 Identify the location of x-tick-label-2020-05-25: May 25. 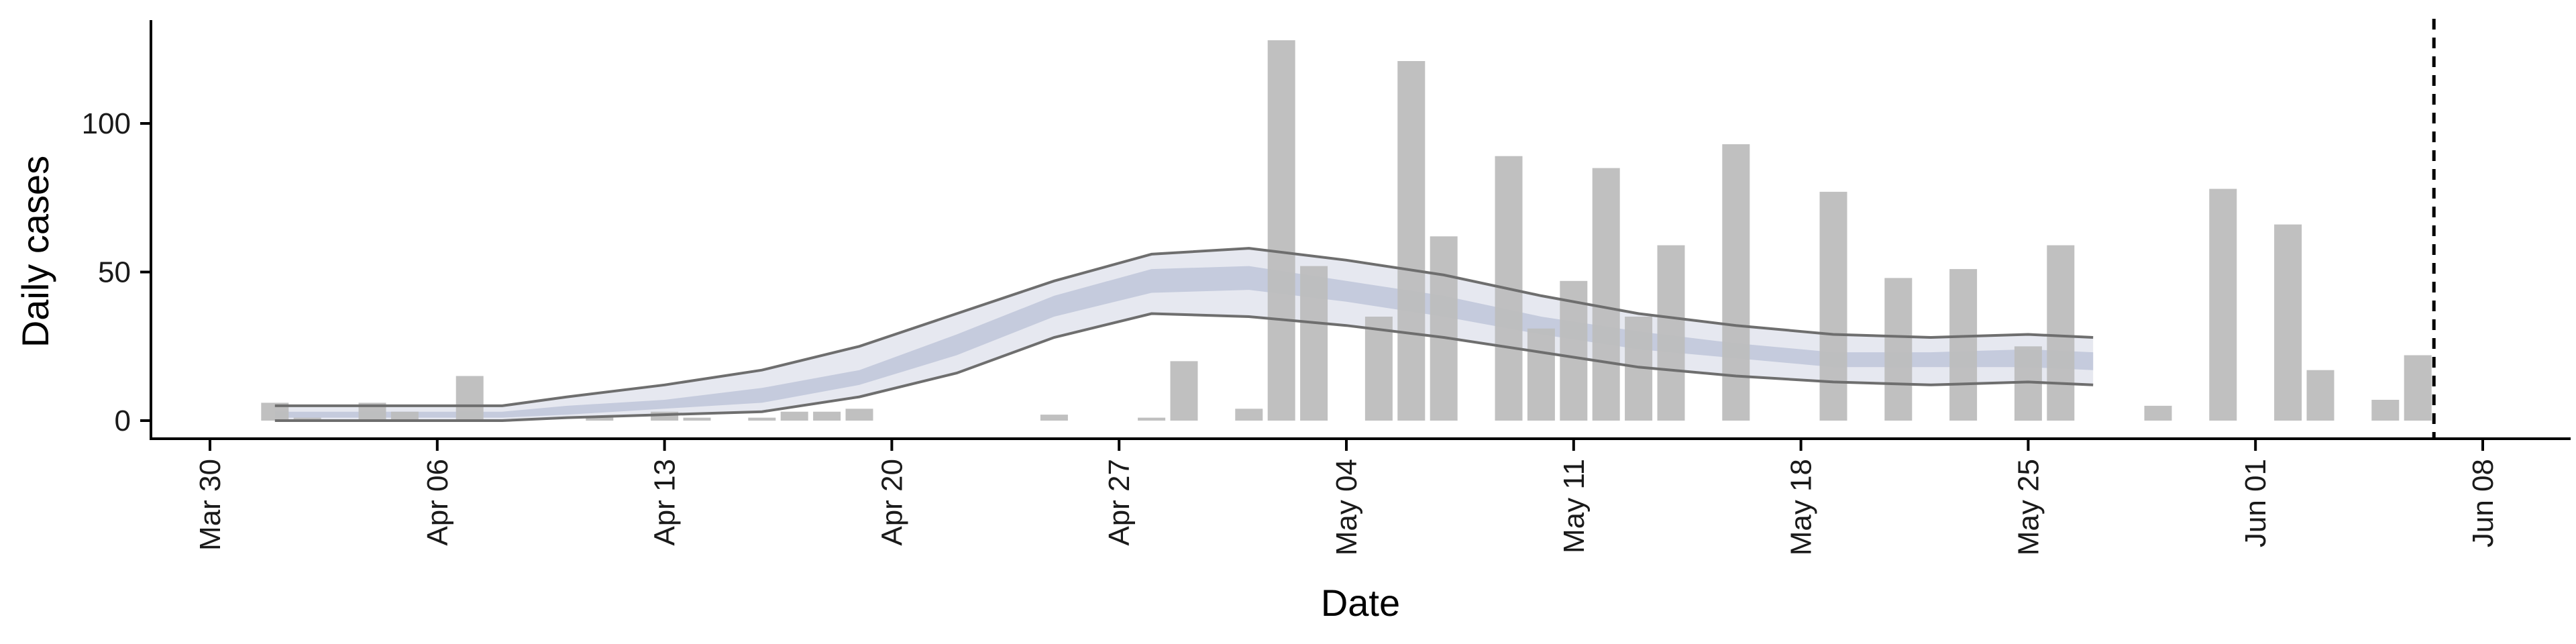
(2028, 507).